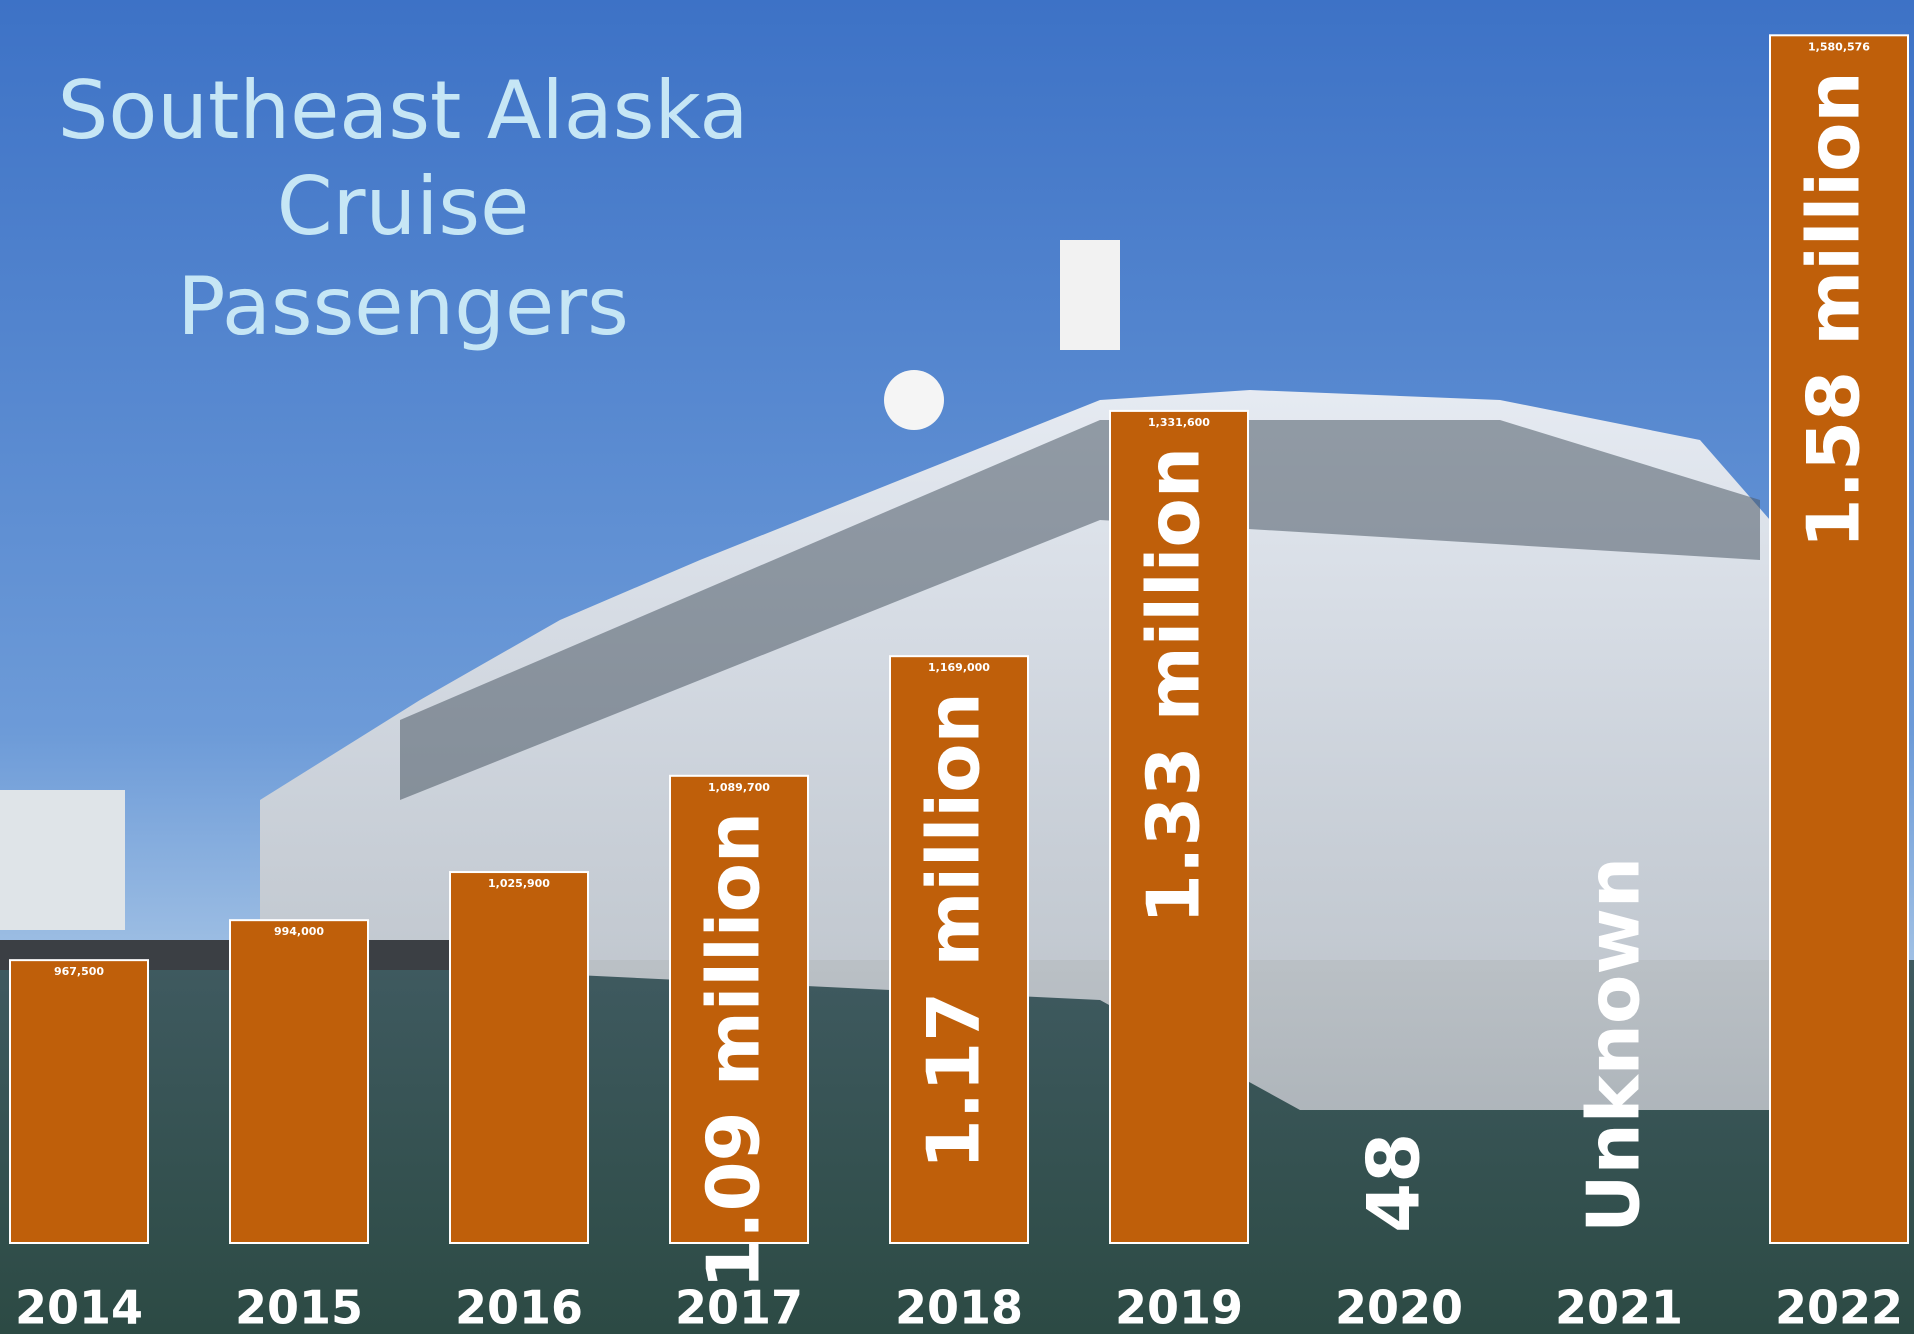 This screenshot has height=1334, width=1914. What do you see at coordinates (1834, 309) in the screenshot?
I see `bar-annotation: 1.58 million` at bounding box center [1834, 309].